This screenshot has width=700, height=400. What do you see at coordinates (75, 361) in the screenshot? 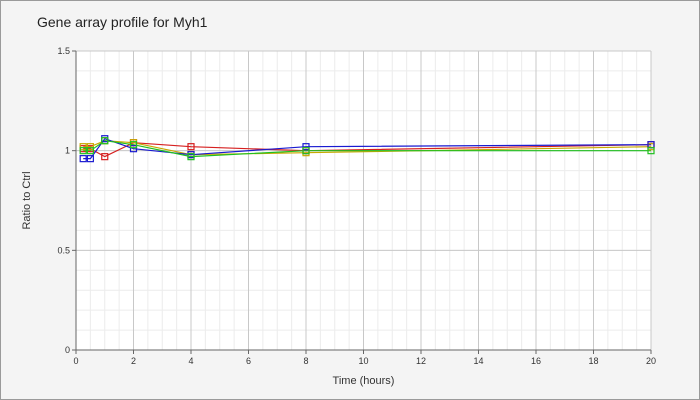
I see `x-tick-label: 0` at bounding box center [75, 361].